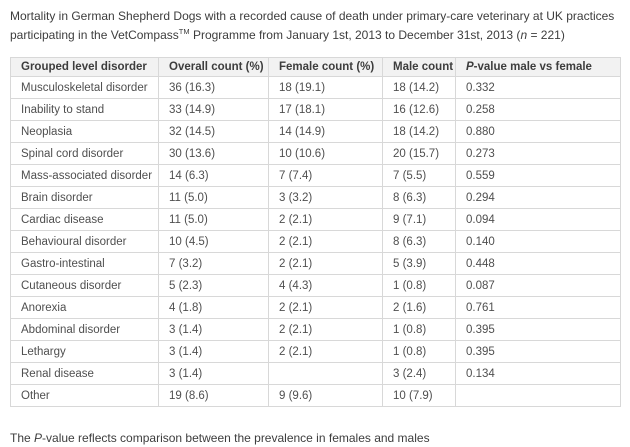 The height and width of the screenshot is (447, 630). I want to click on cell-overall-count: 10 (4.5), so click(213, 241).